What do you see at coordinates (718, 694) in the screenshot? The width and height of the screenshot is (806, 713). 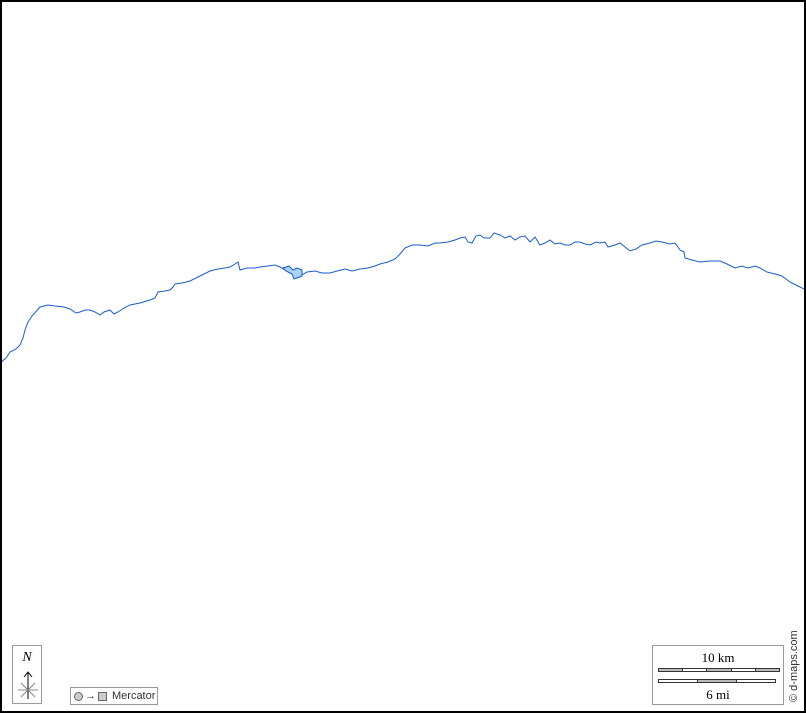 I see `scale-mi-label: 6 mi` at bounding box center [718, 694].